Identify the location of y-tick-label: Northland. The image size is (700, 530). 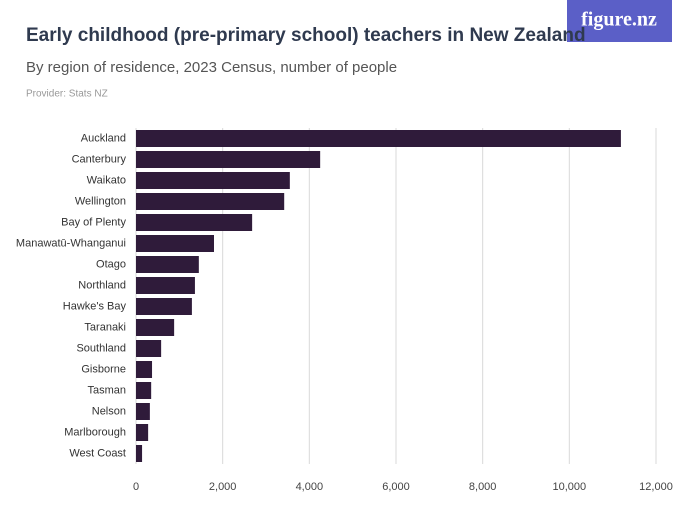
(102, 285).